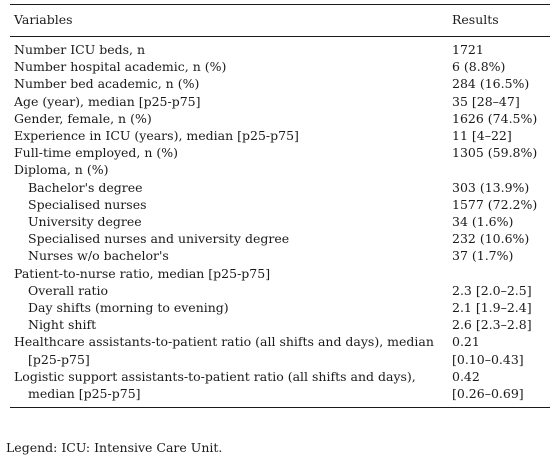  I want to click on row-result: 284 (16.5%), so click(491, 84).